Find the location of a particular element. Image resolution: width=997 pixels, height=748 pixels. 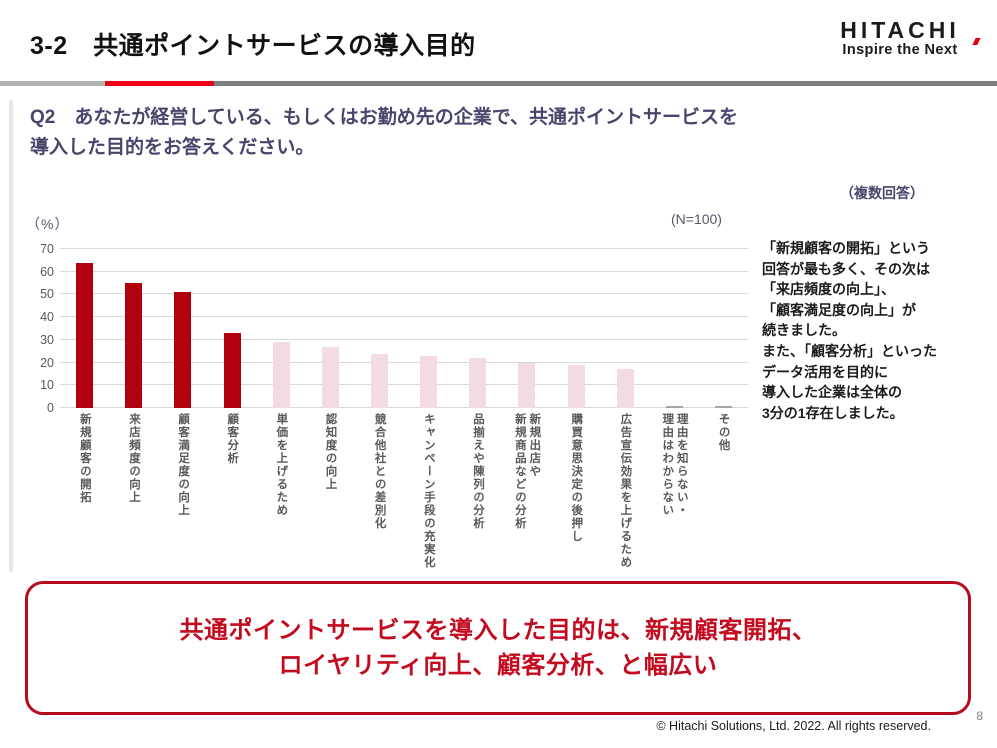

category-label-11: 広告宣伝効果を上げるため is located at coordinates (625, 491).